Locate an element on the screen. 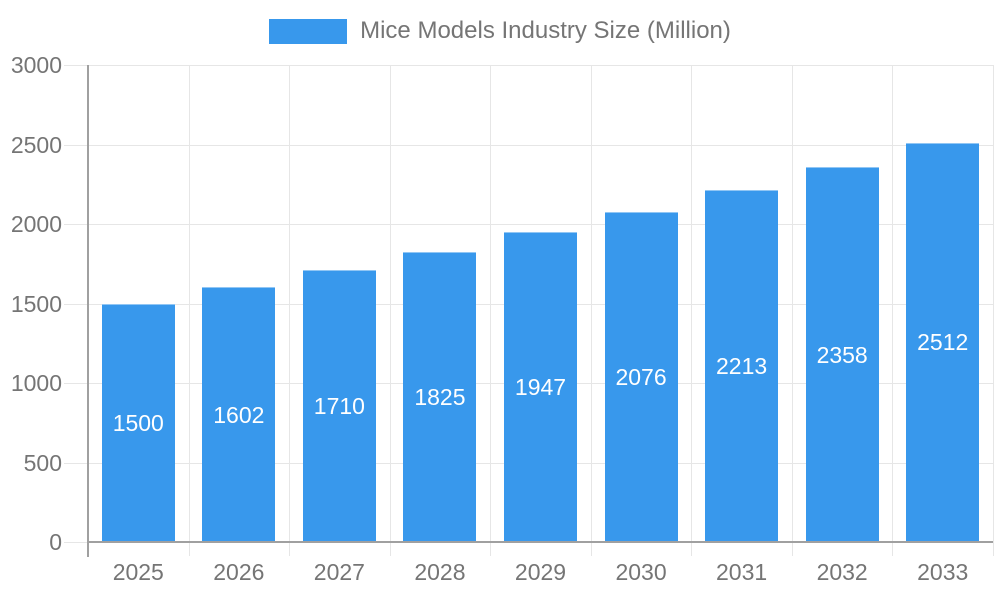 The height and width of the screenshot is (600, 1000). x-tick-label: 2026 is located at coordinates (239, 572).